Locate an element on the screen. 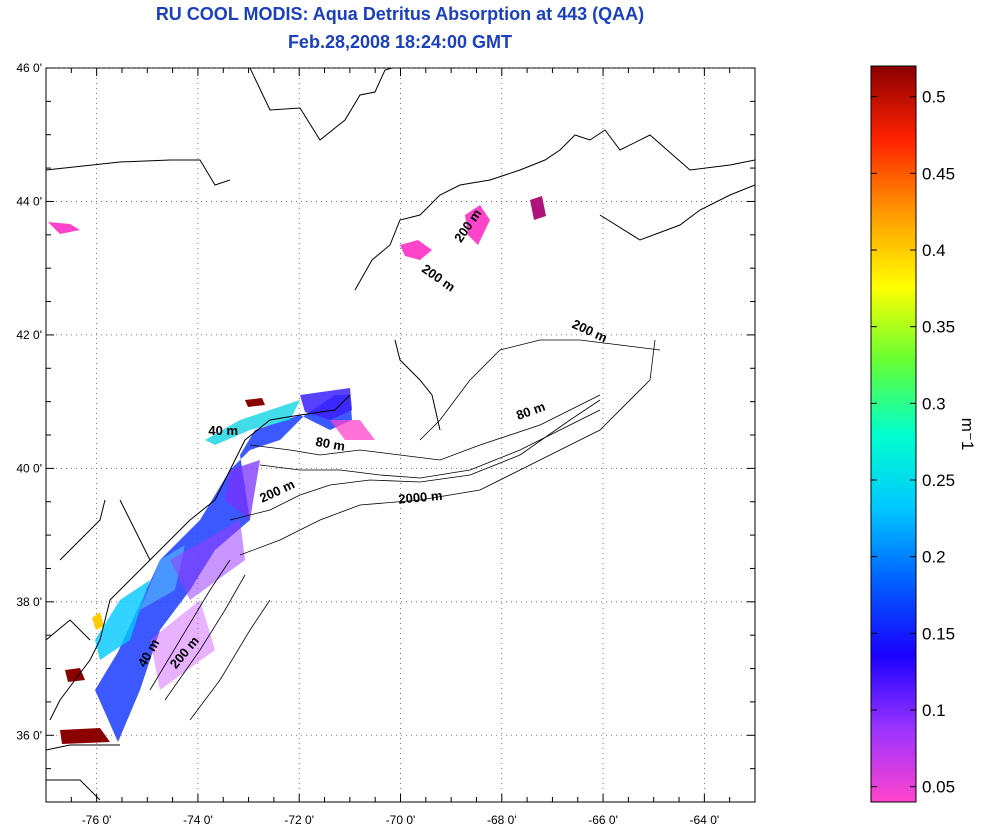  lon-tick-label: -74 0' is located at coordinates (198, 820).